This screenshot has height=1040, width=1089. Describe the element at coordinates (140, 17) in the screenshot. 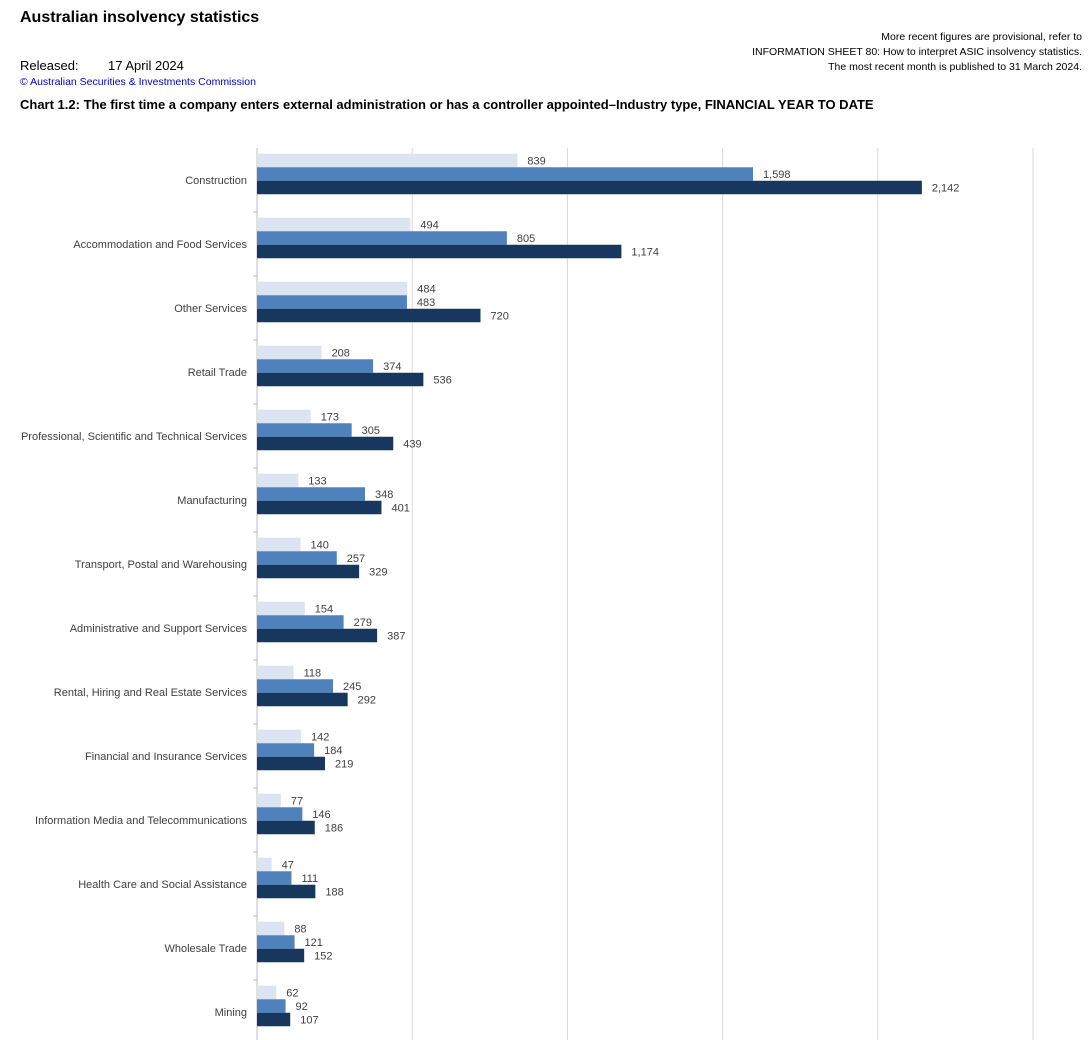

I see `page-title: Australian insolvency statistics` at that location.